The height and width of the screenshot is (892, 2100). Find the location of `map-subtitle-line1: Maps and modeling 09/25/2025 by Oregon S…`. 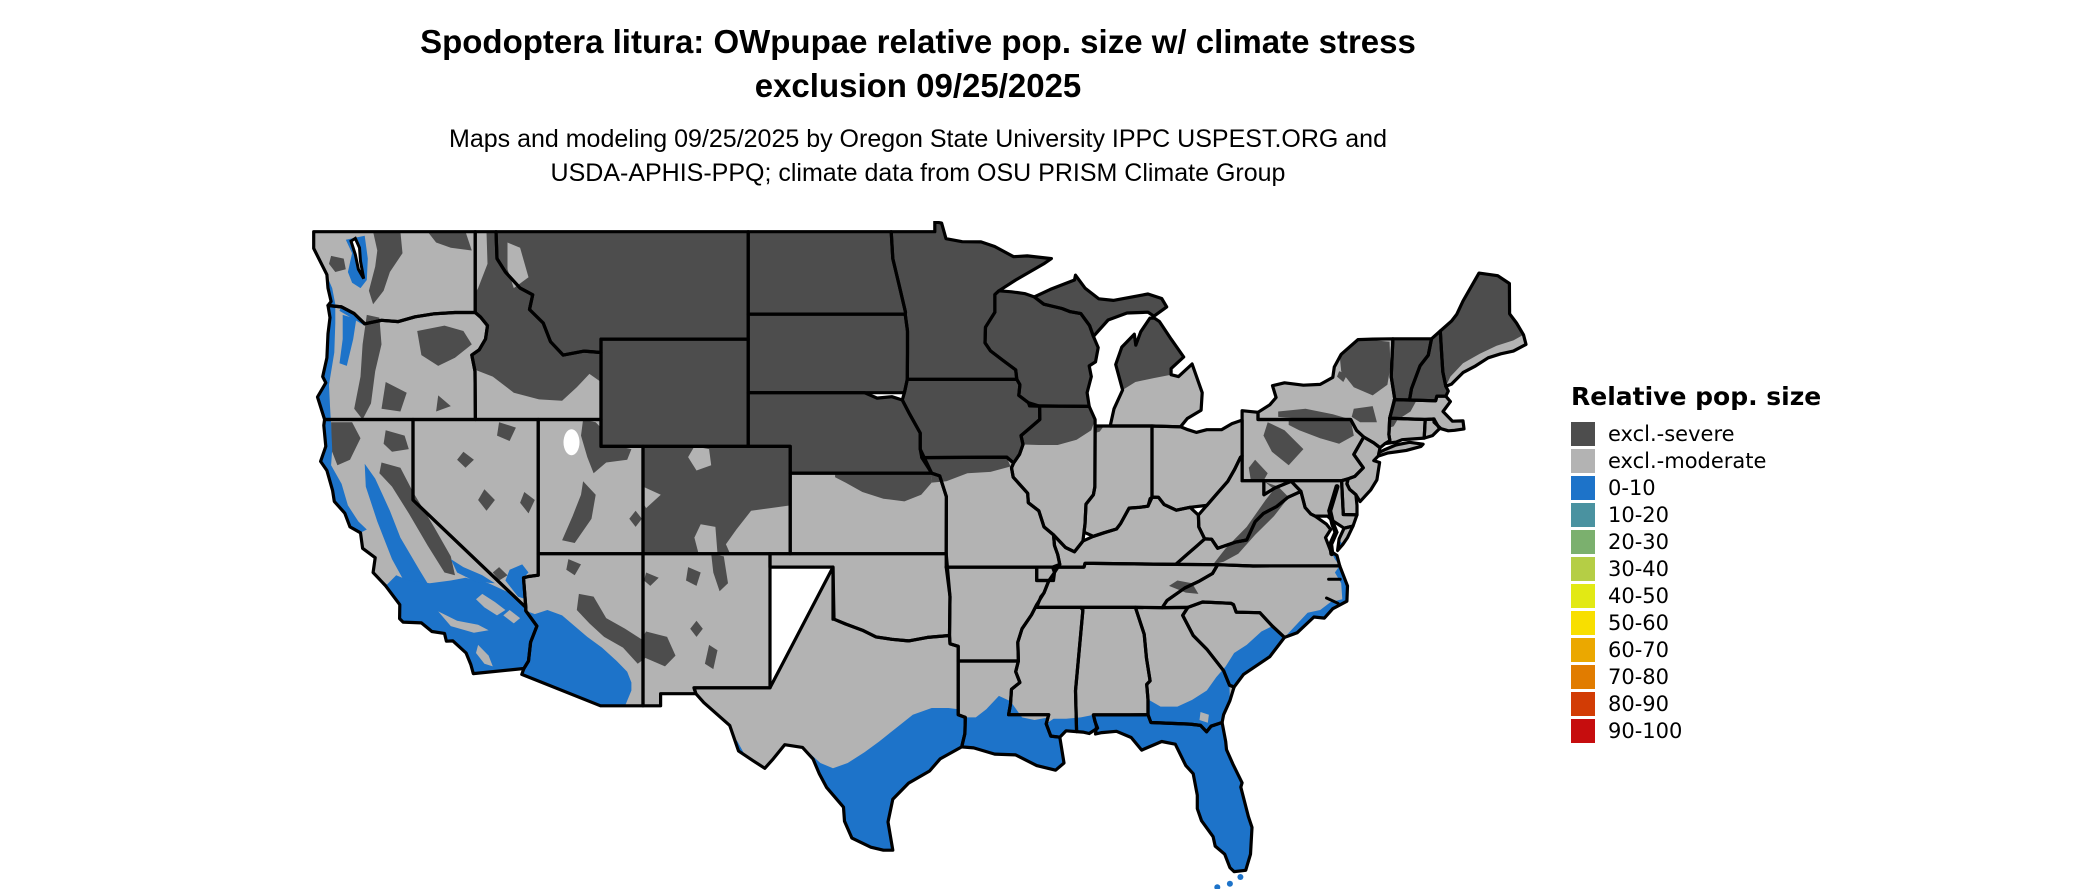

map-subtitle-line1: Maps and modeling 09/25/2025 by Oregon S… is located at coordinates (918, 139).